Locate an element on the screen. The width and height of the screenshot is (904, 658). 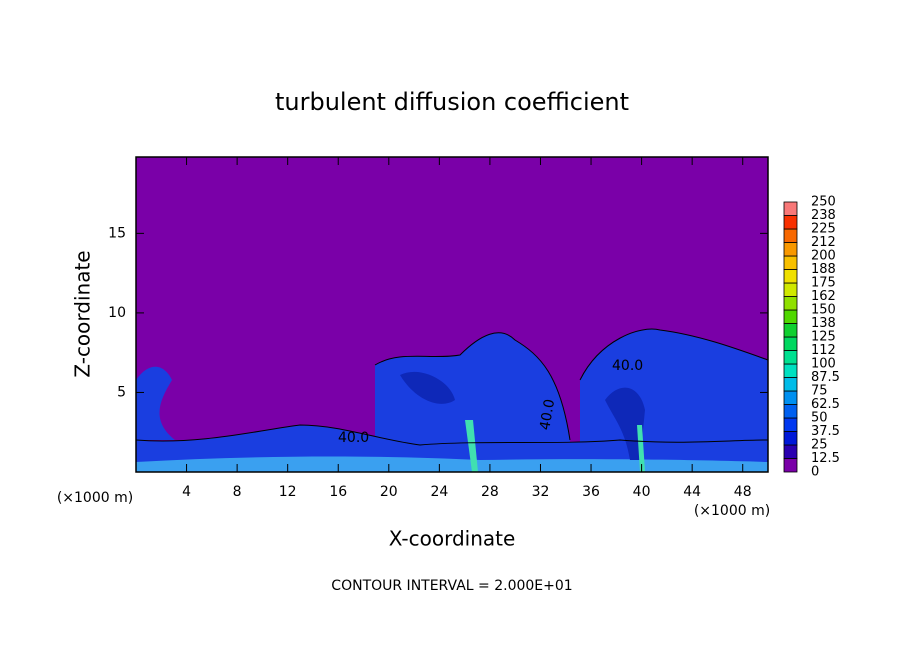
colorbar-label: 138 is located at coordinates (823, 323).